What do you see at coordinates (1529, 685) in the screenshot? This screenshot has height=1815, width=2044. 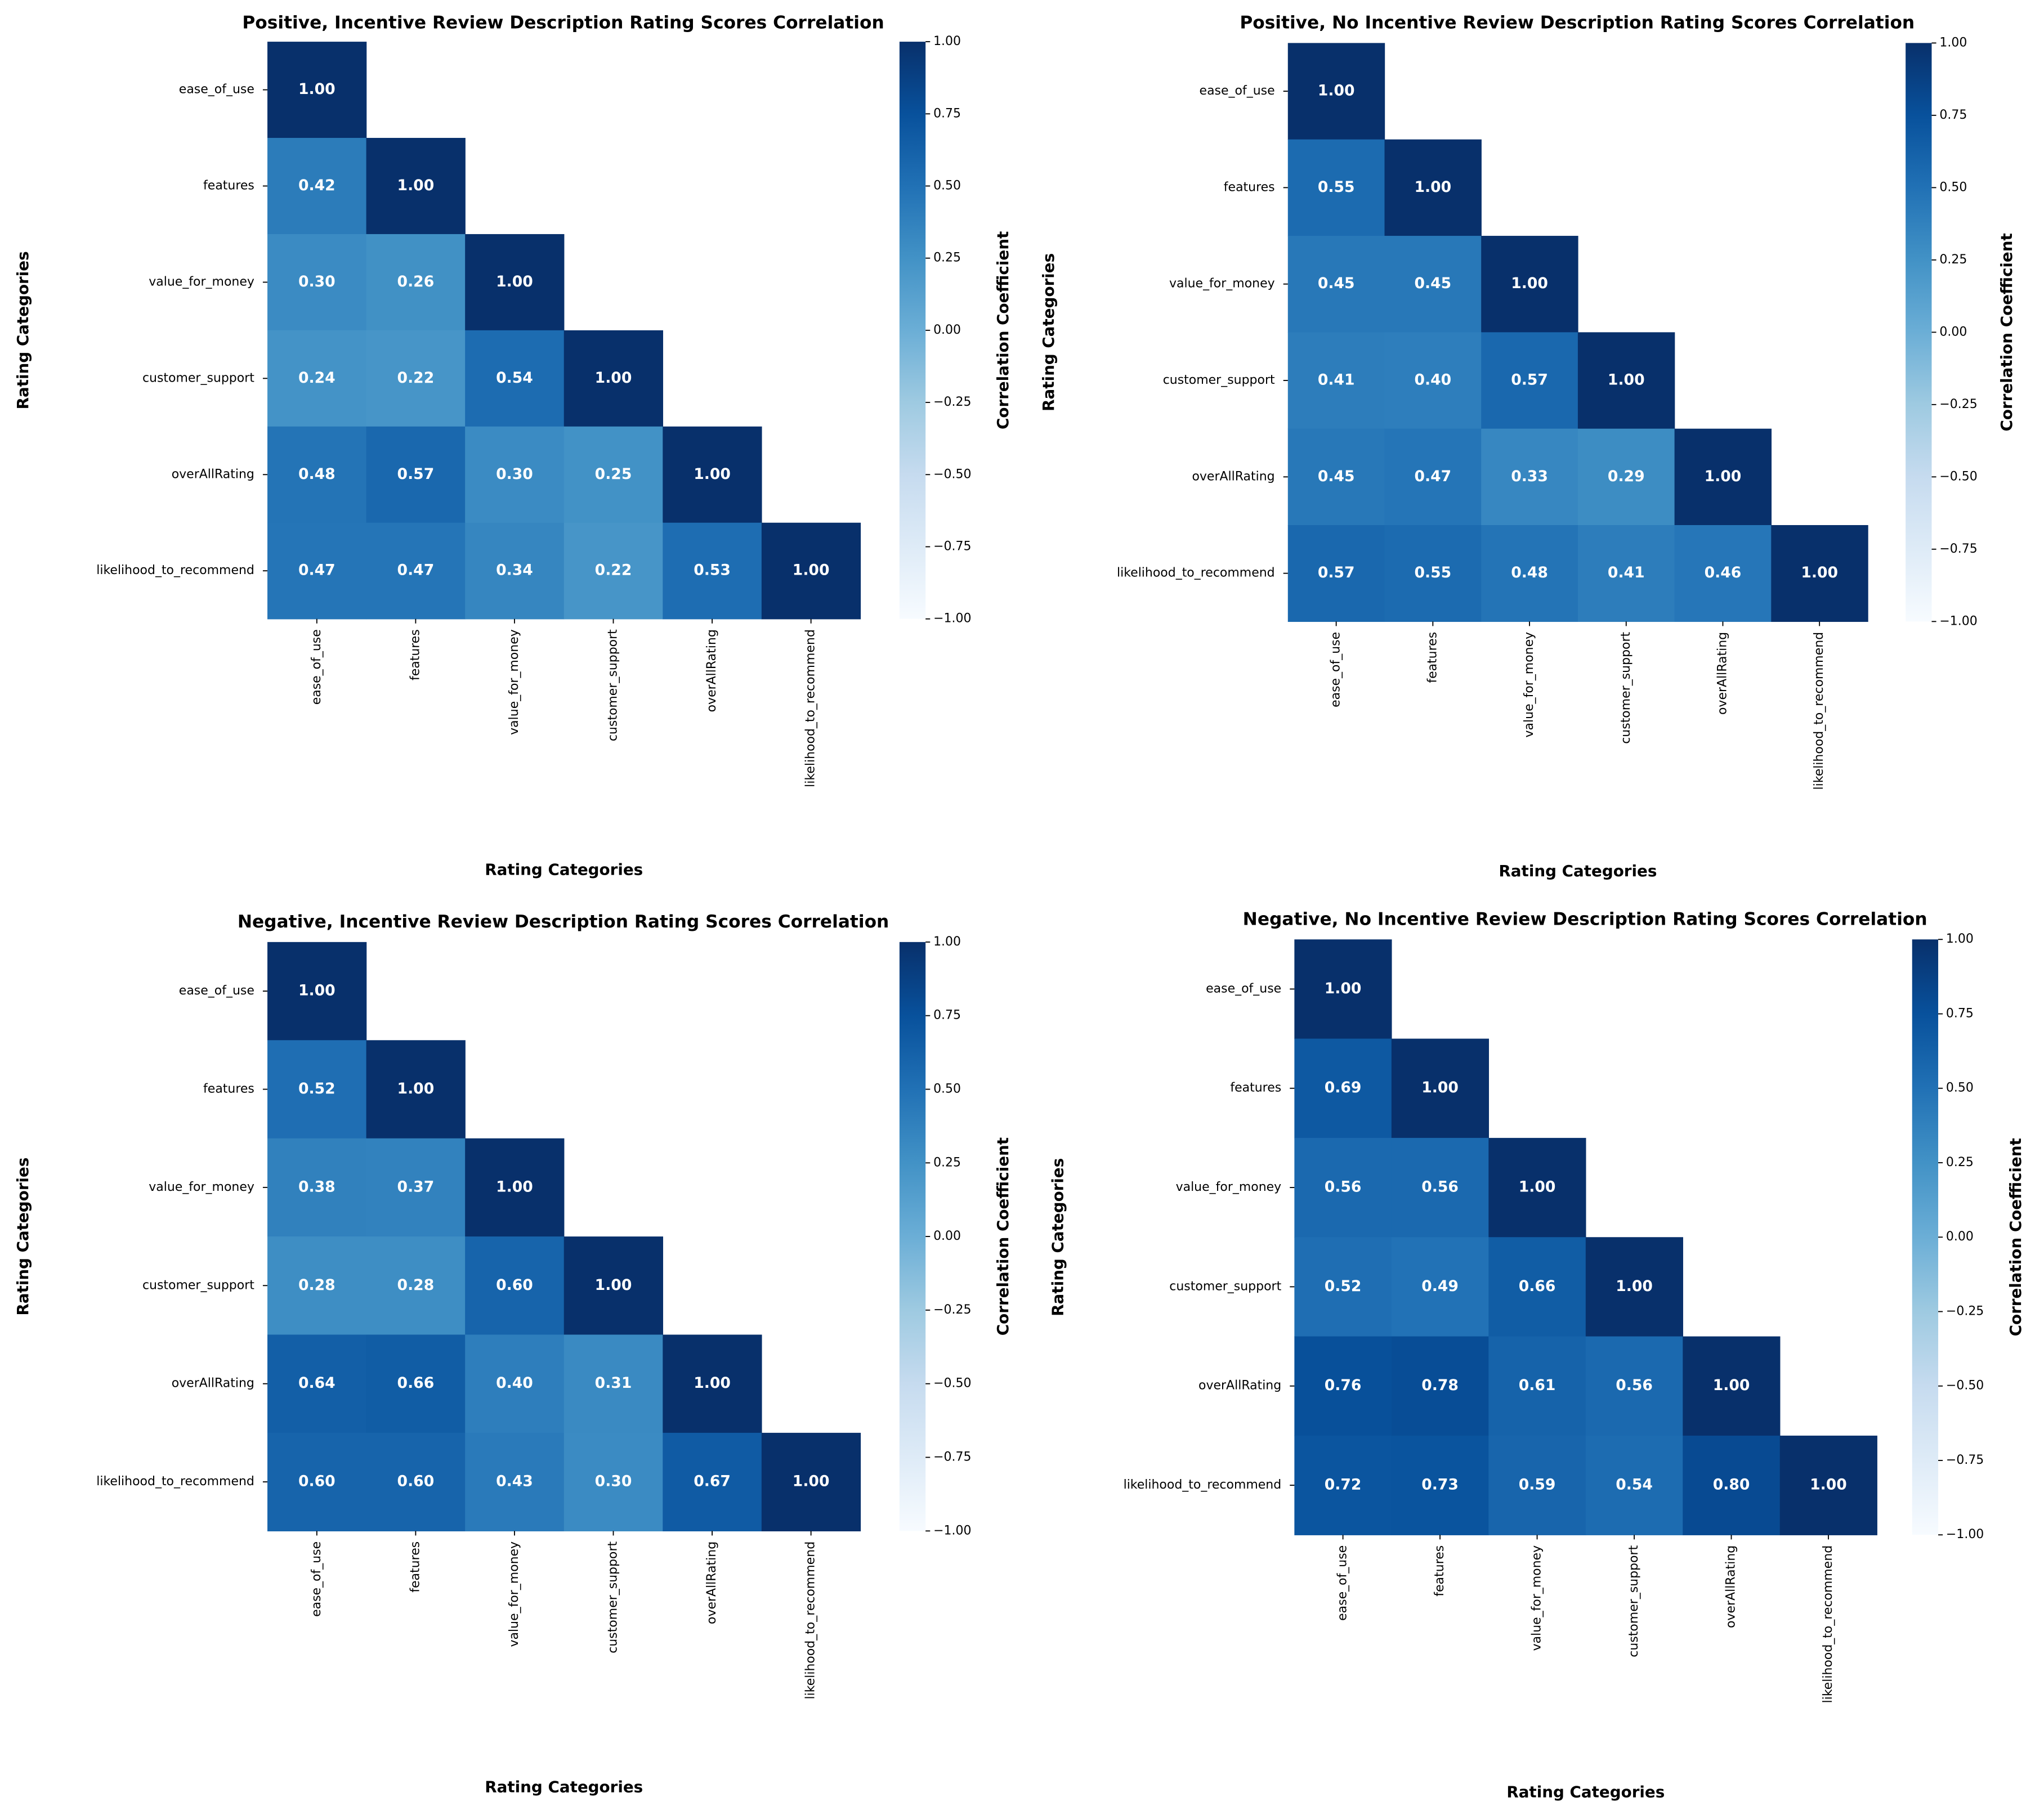 I see `x-tick-label: value_for_money` at bounding box center [1529, 685].